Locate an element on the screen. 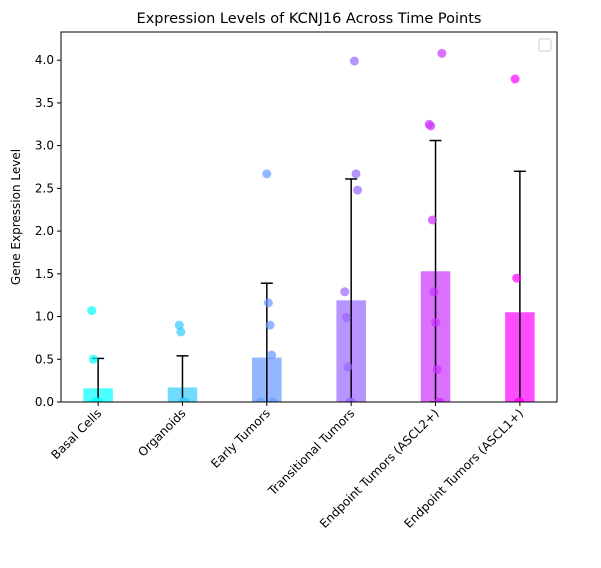 The width and height of the screenshot is (601, 568). y-axis-label: Gene Expression Level is located at coordinates (16, 217).